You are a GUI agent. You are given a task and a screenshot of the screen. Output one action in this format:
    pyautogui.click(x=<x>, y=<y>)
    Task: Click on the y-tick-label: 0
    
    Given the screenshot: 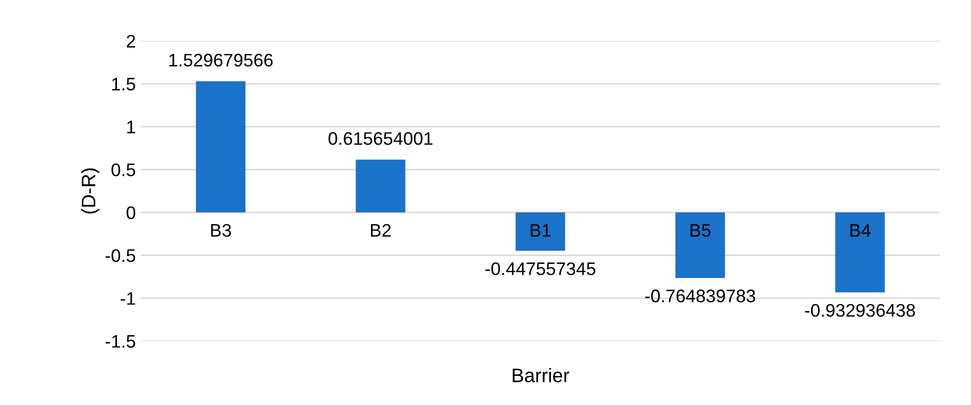 What is the action you would take?
    pyautogui.click(x=131, y=213)
    